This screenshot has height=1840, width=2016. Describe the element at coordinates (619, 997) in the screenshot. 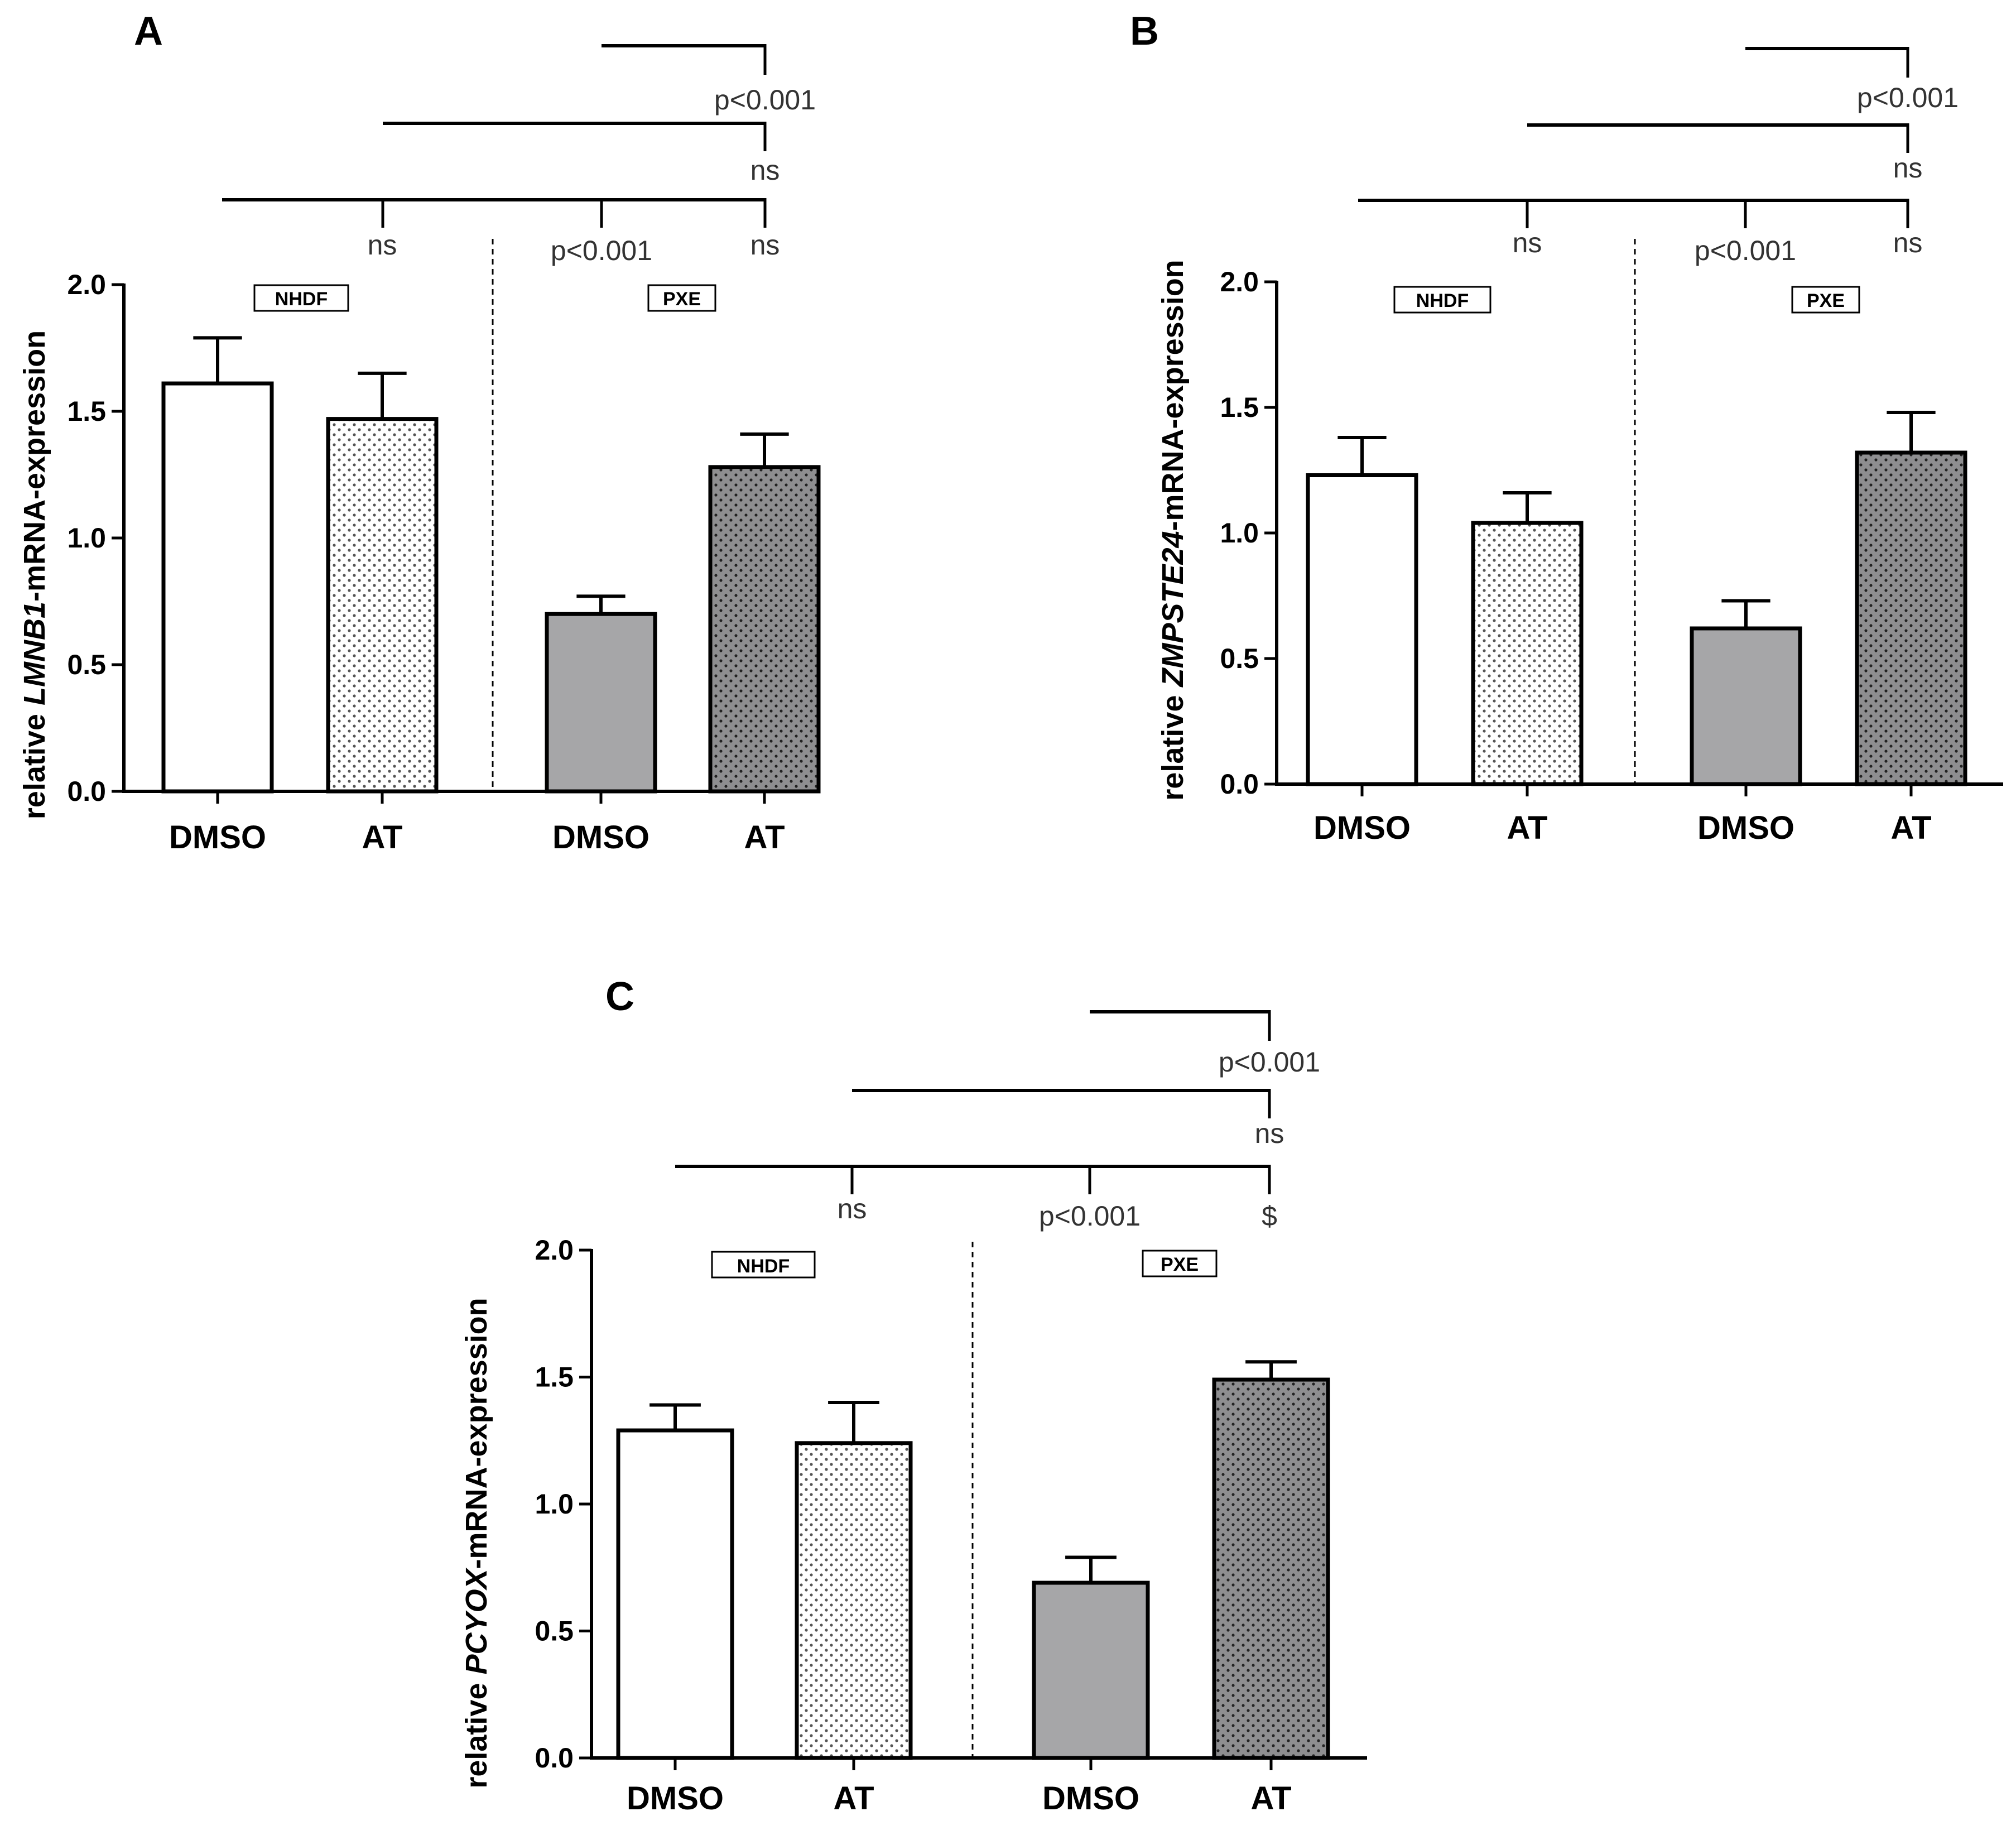

I see `panel-c-letter: C` at that location.